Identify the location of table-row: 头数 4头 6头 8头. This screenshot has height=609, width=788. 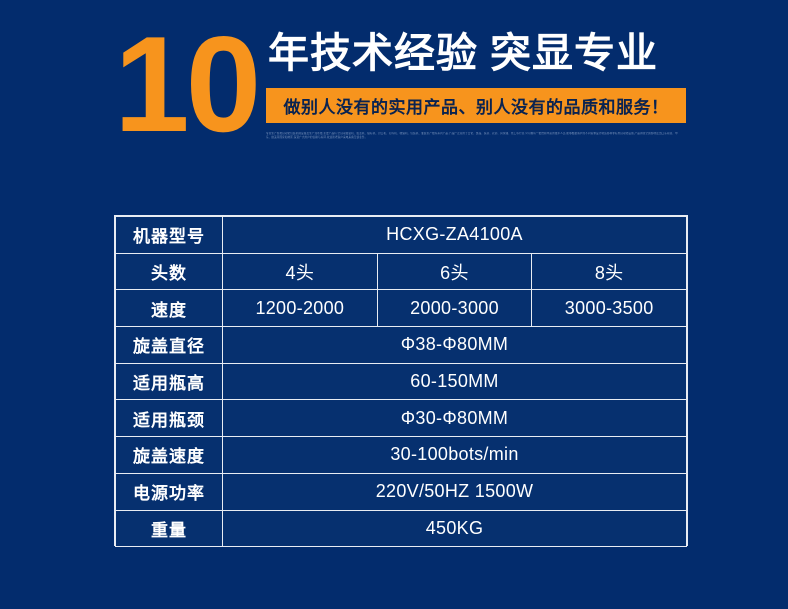
(401, 271).